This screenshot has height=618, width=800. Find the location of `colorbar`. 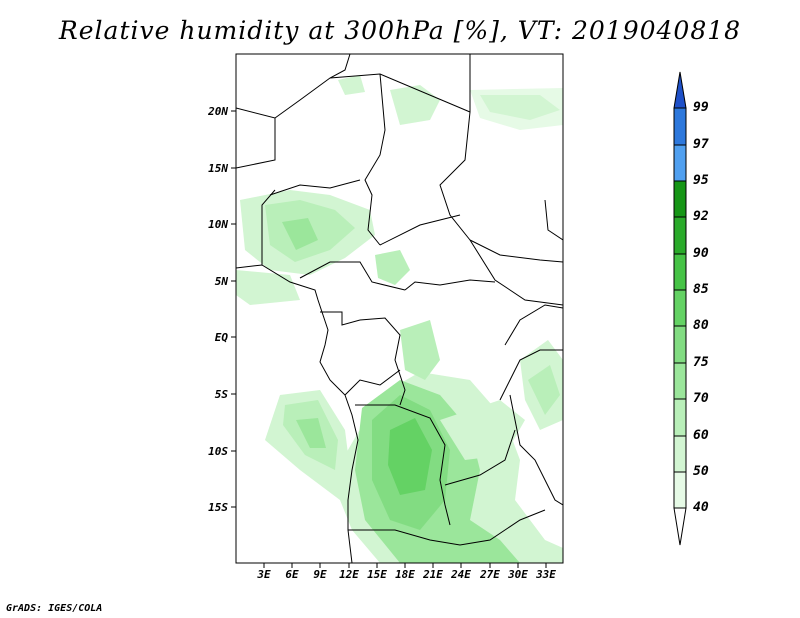

colorbar is located at coordinates (680, 308).